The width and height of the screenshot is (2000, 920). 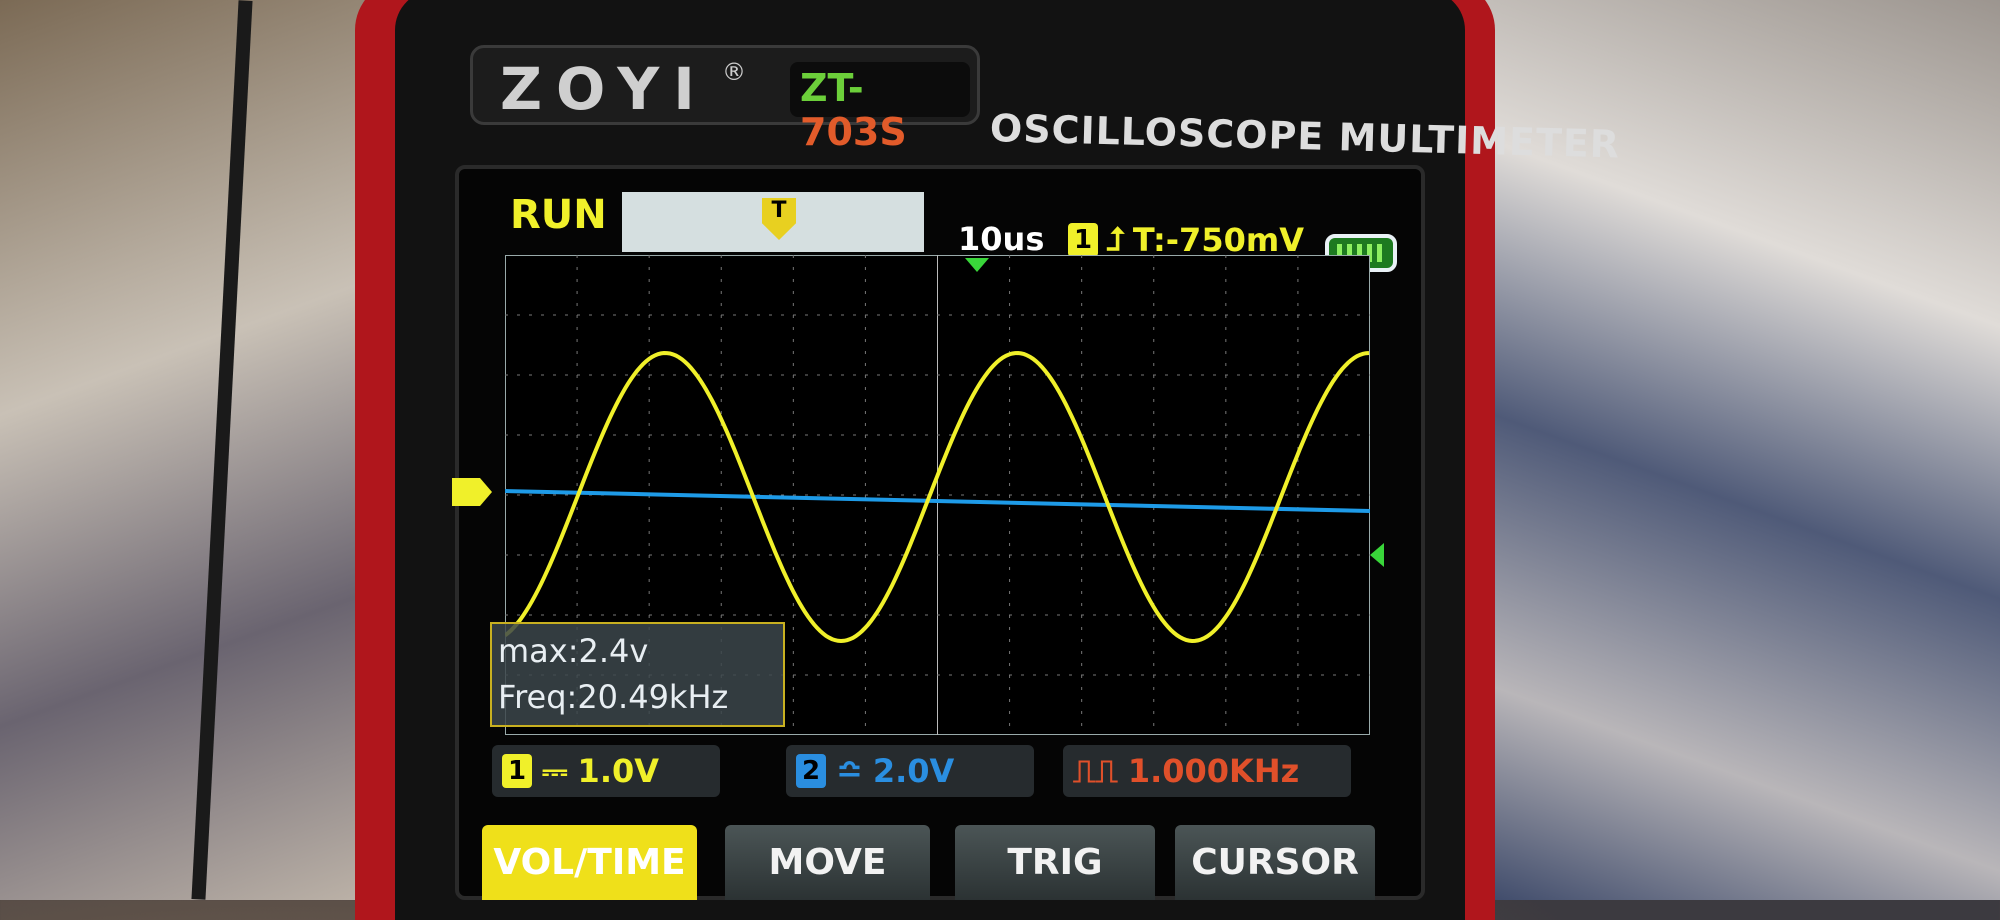 I want to click on channel-1-trace, so click(x=937, y=497).